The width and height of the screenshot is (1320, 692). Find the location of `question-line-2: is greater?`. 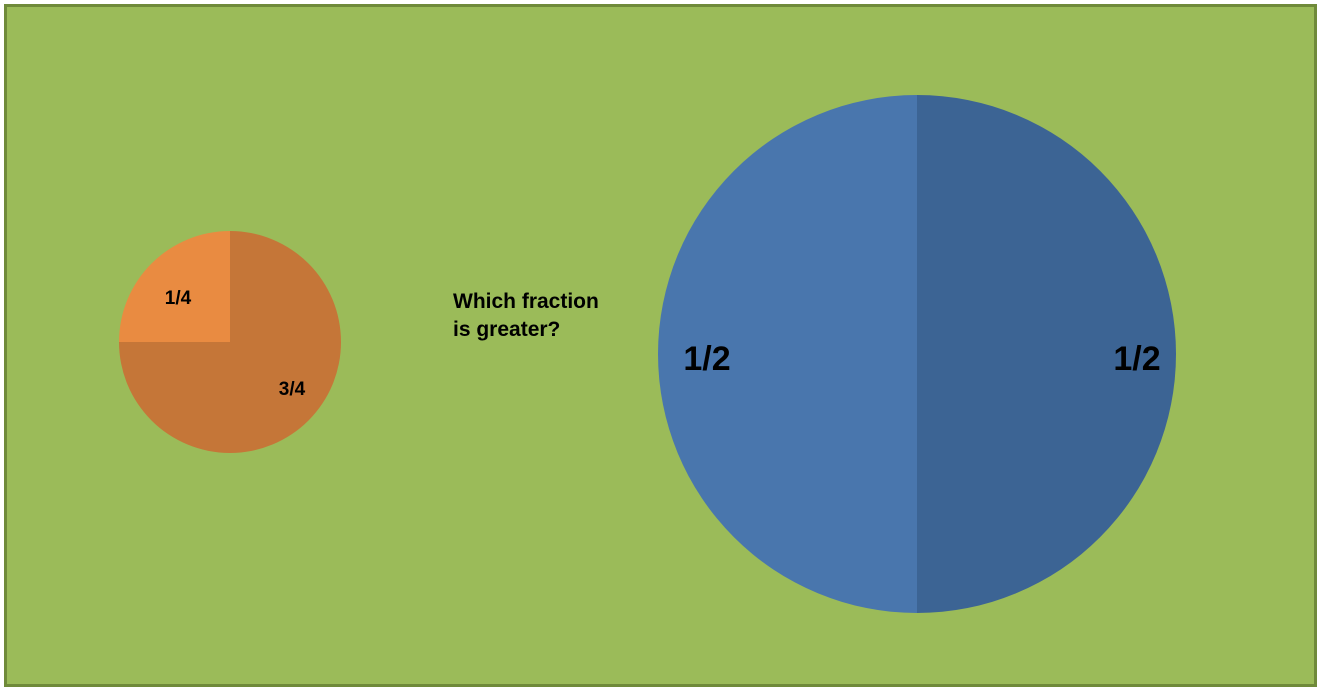

question-line-2: is greater? is located at coordinates (507, 329).